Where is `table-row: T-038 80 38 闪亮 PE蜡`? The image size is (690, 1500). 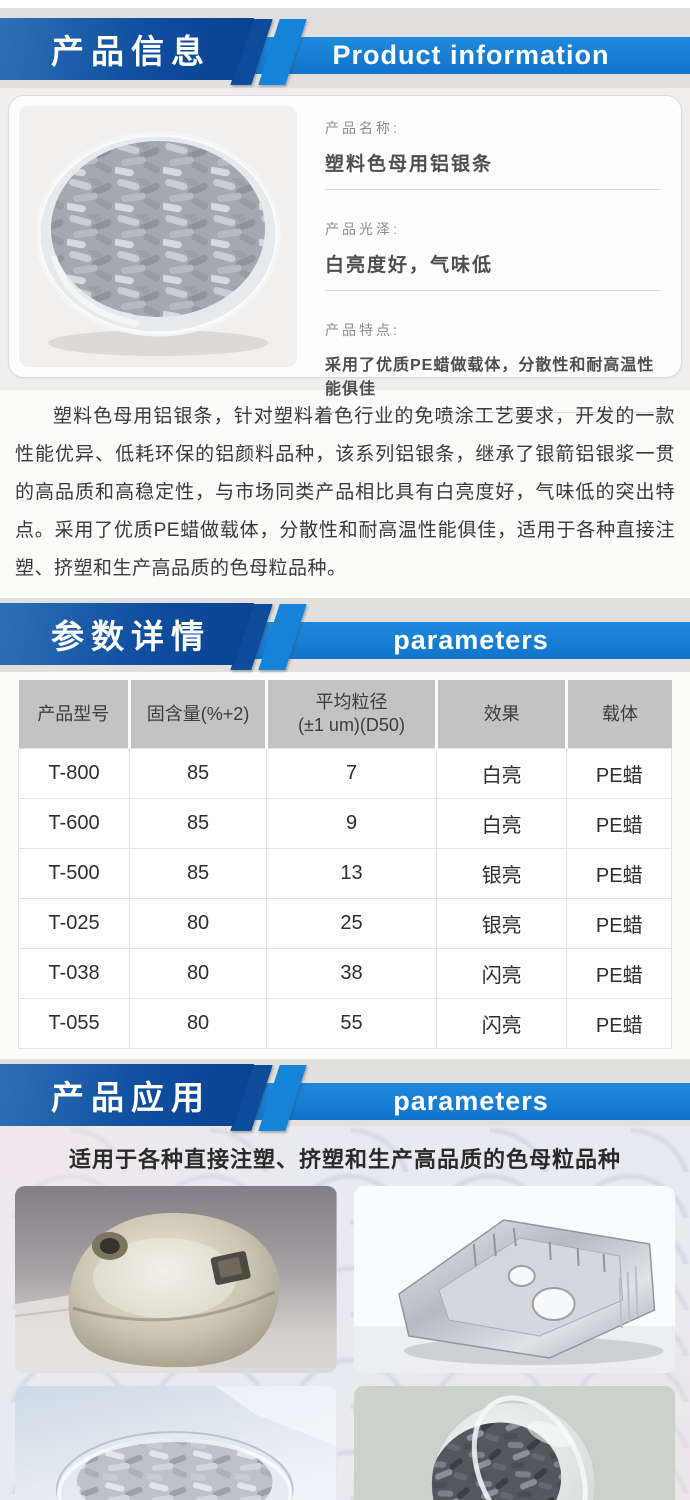
table-row: T-038 80 38 闪亮 PE蜡 is located at coordinates (345, 973).